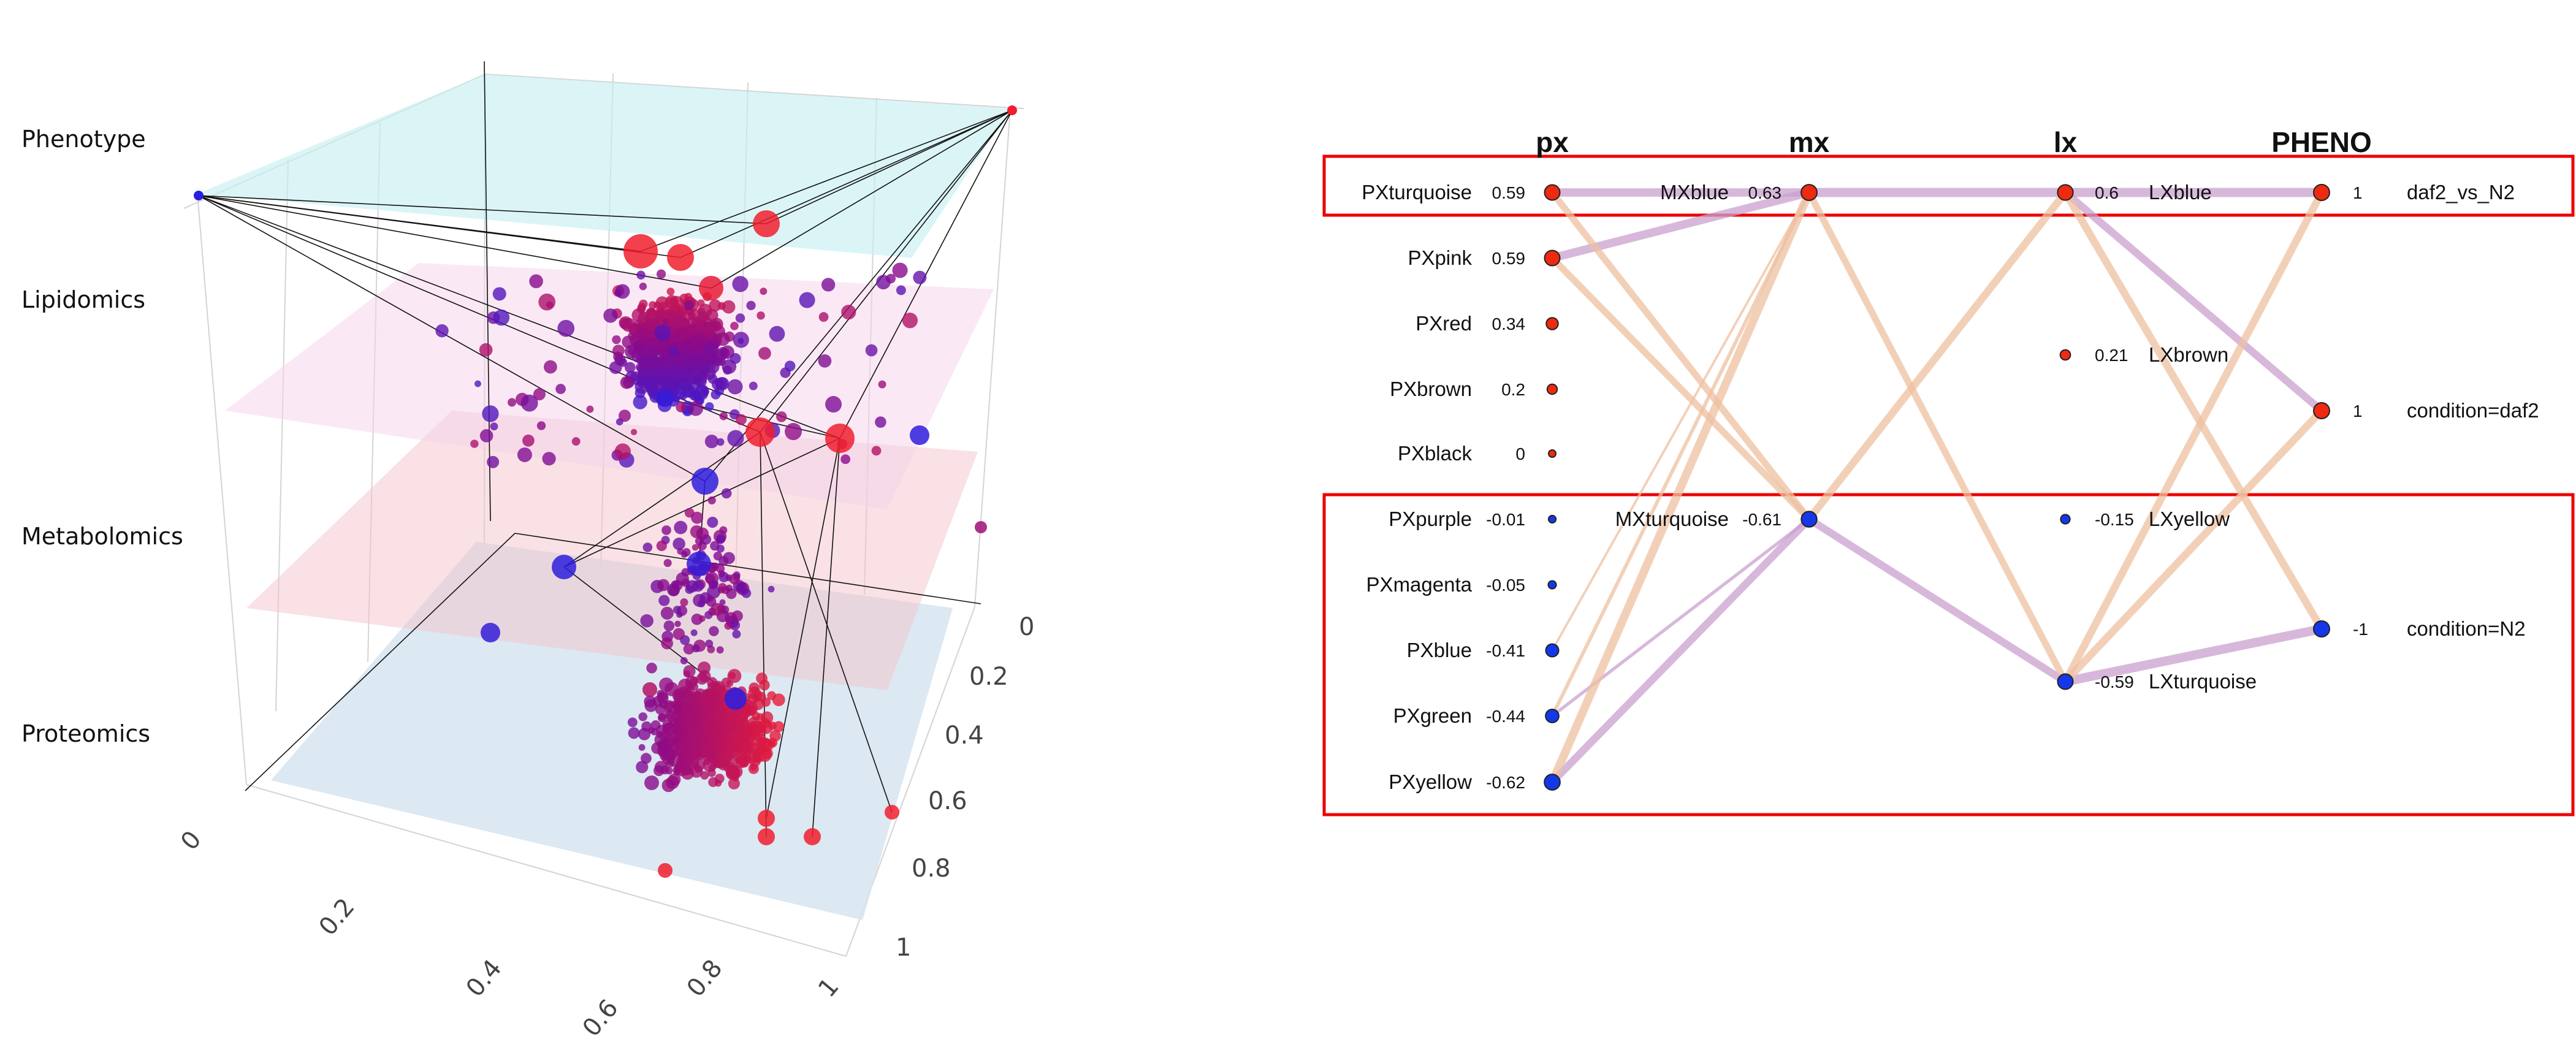  What do you see at coordinates (1461, 584) in the screenshot?
I see `network-node: PXmagenta -0.05` at bounding box center [1461, 584].